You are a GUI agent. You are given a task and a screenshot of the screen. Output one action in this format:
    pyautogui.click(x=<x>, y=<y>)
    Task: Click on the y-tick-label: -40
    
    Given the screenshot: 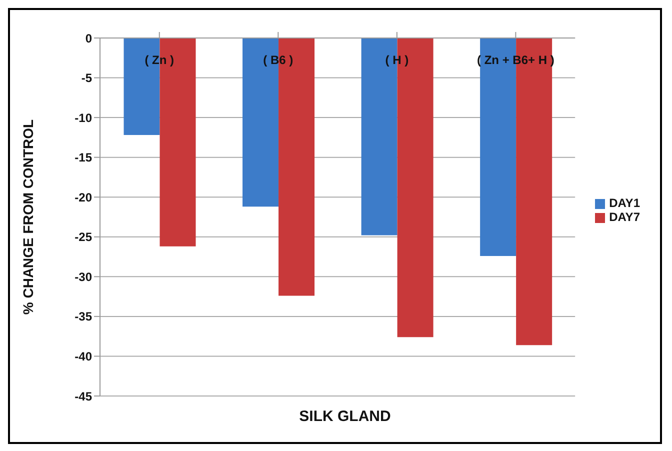 What is the action you would take?
    pyautogui.click(x=83, y=356)
    